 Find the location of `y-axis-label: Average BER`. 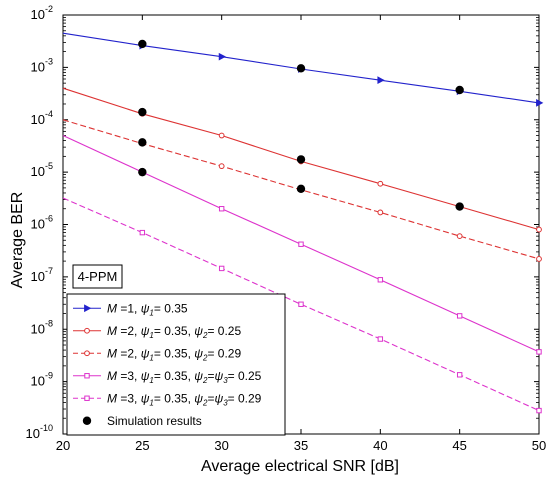

y-axis-label: Average BER is located at coordinates (17, 240).